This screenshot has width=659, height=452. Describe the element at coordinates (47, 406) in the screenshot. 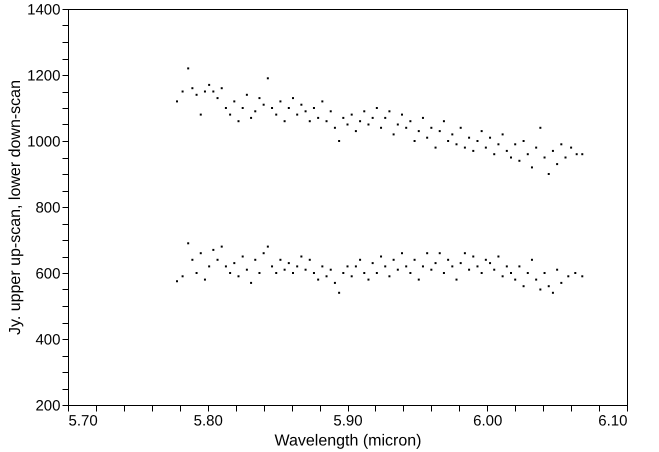

I see `y-tick-label: 200` at that location.